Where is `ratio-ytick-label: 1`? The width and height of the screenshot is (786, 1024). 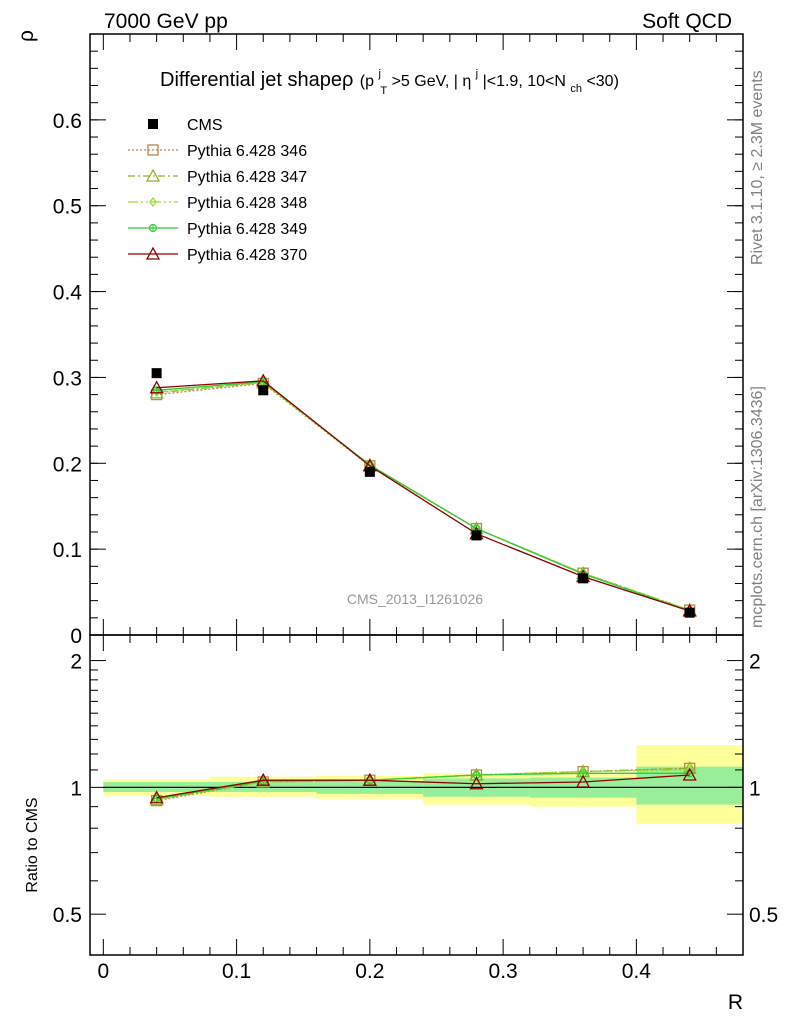
ratio-ytick-label: 1 is located at coordinates (76, 788).